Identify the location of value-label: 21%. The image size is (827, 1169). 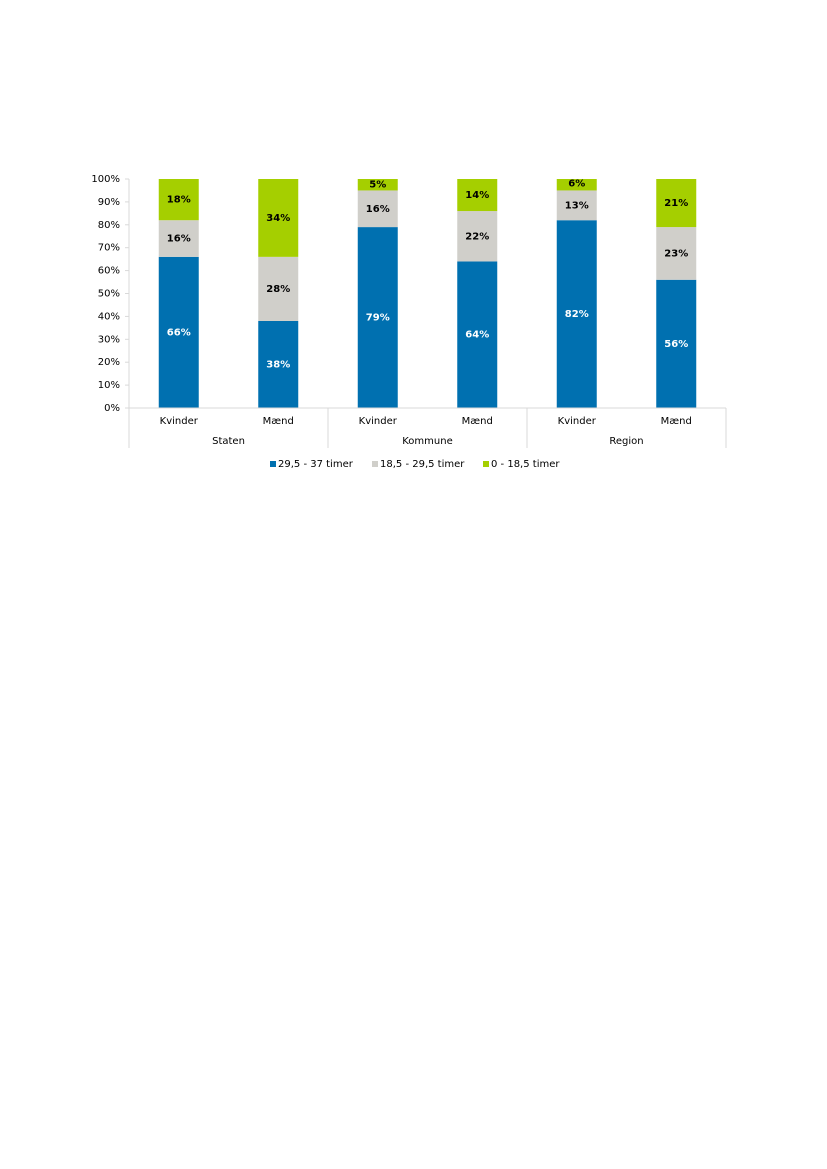
(676, 203).